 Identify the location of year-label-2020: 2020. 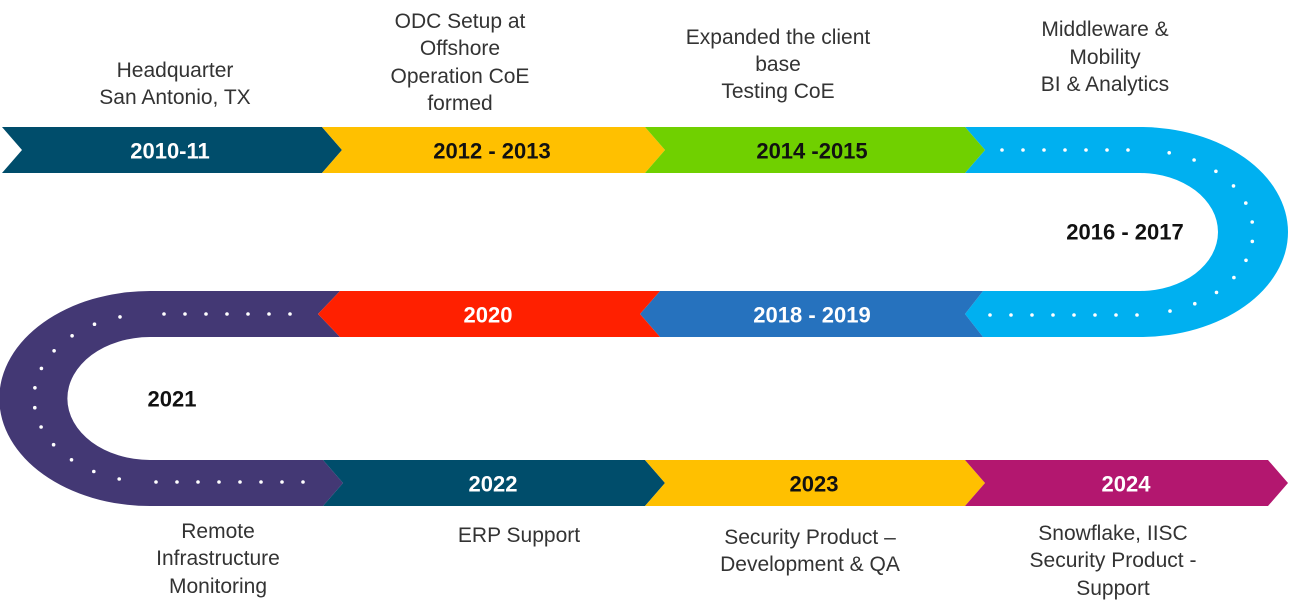
(488, 315).